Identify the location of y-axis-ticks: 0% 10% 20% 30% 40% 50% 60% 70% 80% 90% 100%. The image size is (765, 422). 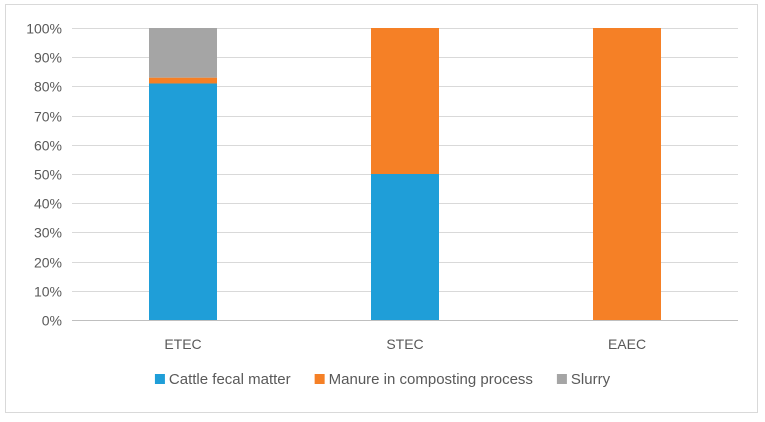
(44, 175).